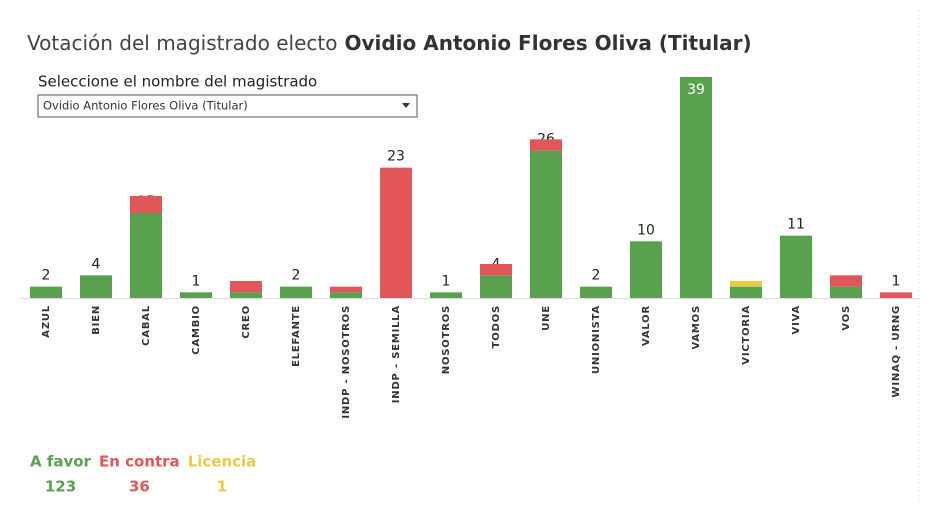 The width and height of the screenshot is (947, 515). Describe the element at coordinates (182, 43) in the screenshot. I see `title-text: Votación del magistrado electo` at that location.